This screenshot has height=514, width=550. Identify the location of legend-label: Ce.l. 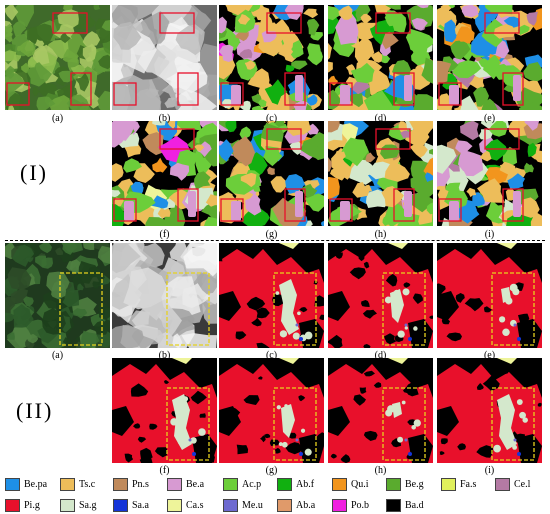
(522, 484).